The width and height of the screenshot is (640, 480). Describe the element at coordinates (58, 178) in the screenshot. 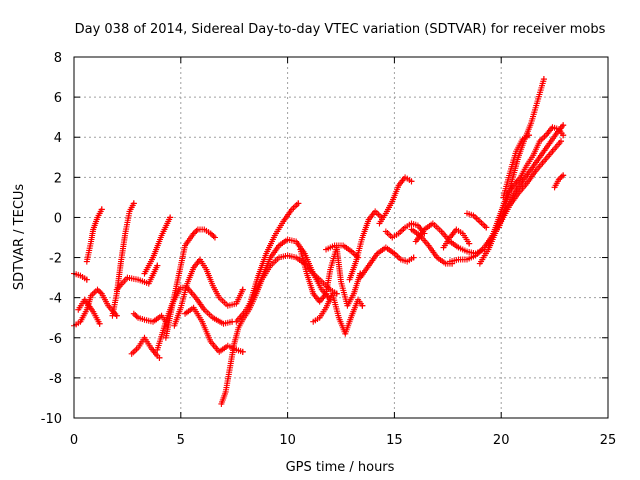

I see `y-tick-label: 2` at that location.